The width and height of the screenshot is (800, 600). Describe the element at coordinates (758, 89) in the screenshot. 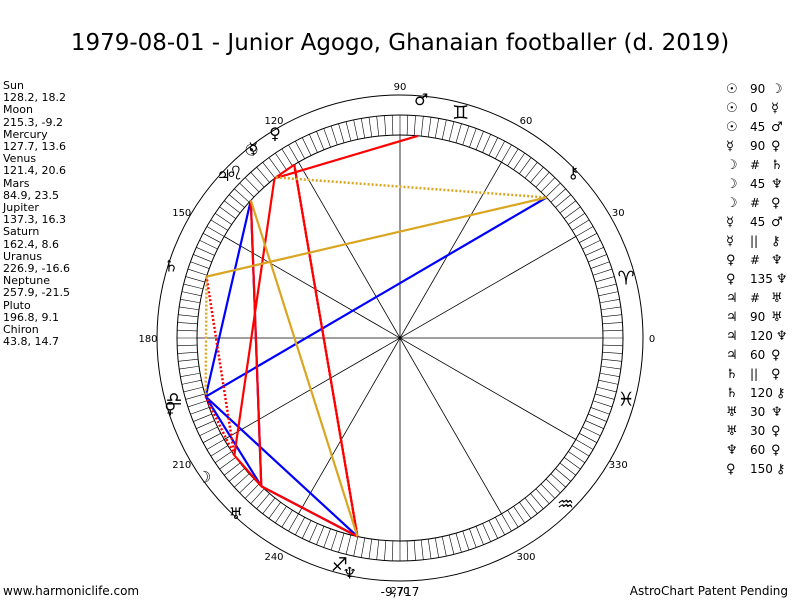

I see `aspect-value: 90` at that location.